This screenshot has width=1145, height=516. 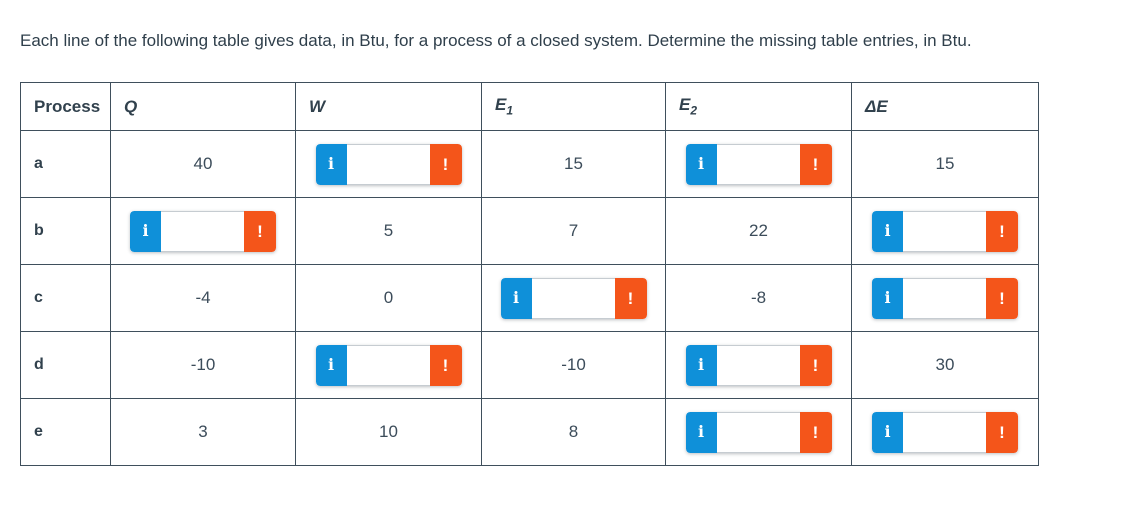 I want to click on cell-b-w: 5, so click(x=388, y=231).